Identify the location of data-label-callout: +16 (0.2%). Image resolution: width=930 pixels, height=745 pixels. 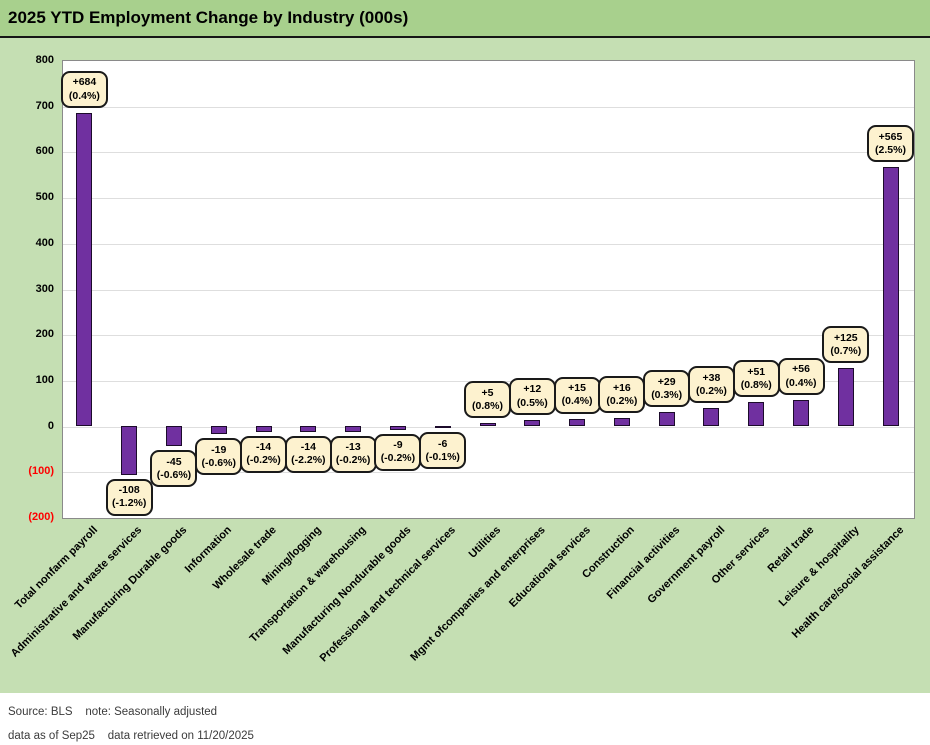
(622, 395).